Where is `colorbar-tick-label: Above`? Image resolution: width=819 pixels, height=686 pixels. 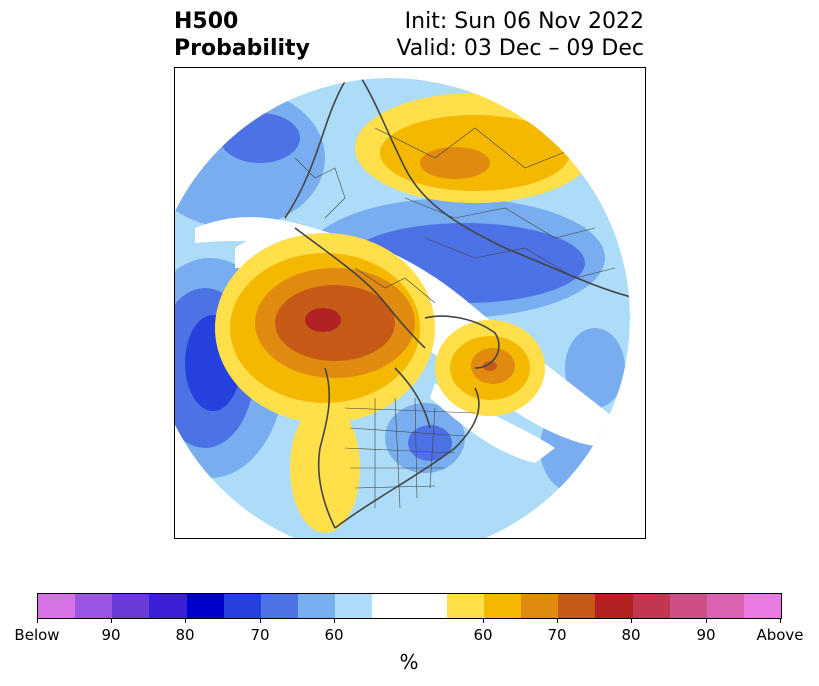
colorbar-tick-label: Above is located at coordinates (780, 635).